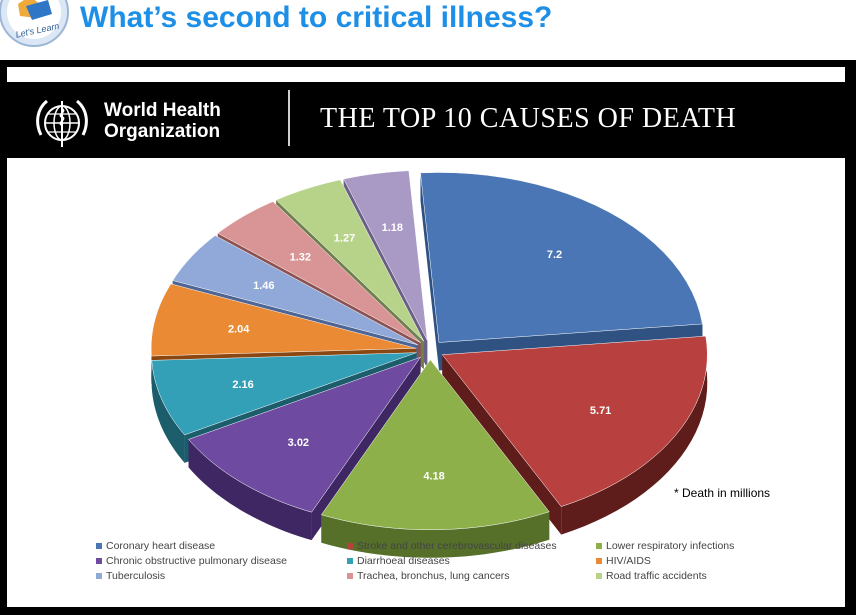  What do you see at coordinates (62, 123) in the screenshot?
I see `who-emblem-icon` at bounding box center [62, 123].